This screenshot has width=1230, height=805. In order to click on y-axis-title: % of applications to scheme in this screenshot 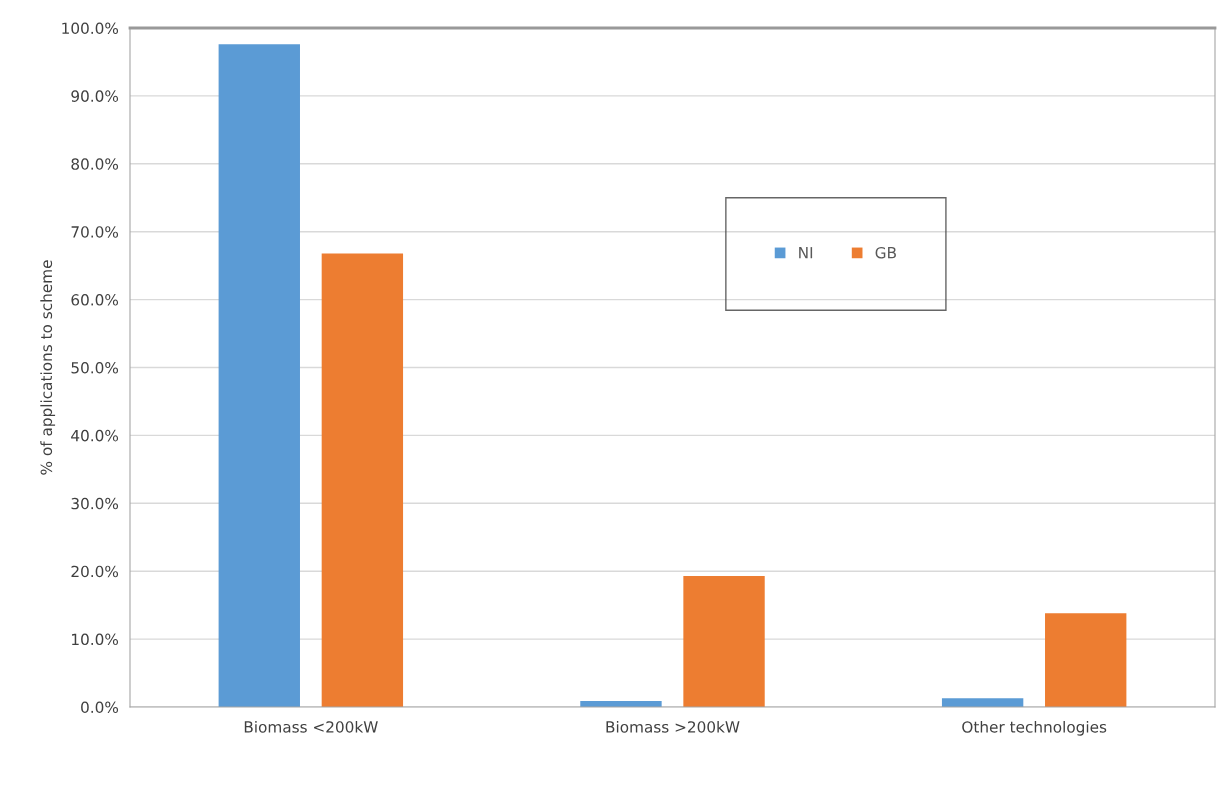, I will do `click(48, 367)`.